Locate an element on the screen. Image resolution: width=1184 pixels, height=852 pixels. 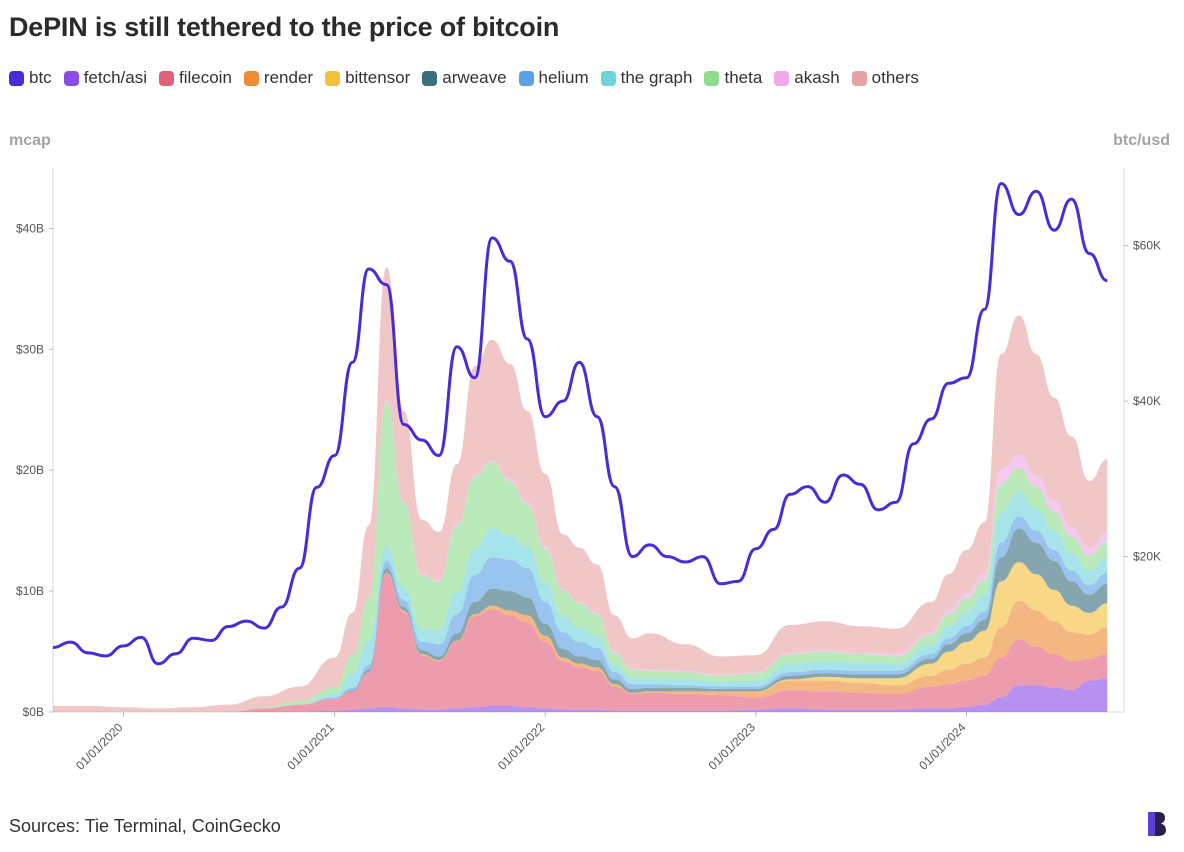
legend-item-arweave: arweave is located at coordinates (464, 78).